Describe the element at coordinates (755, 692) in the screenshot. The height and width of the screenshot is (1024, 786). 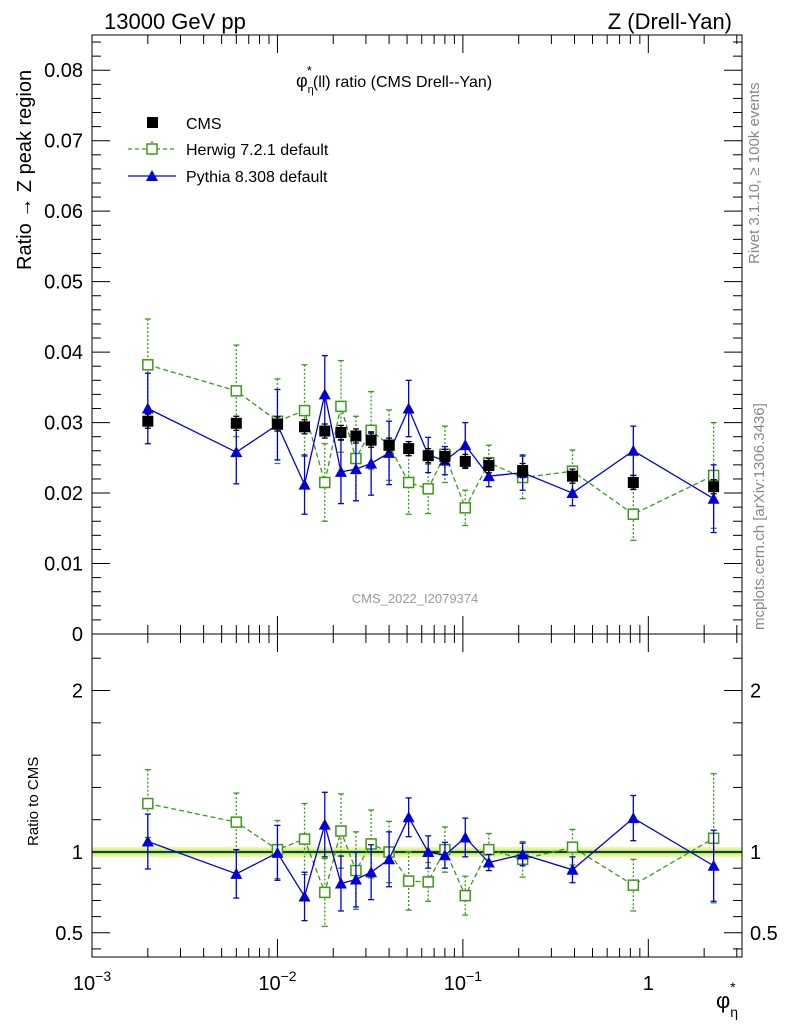
I see `ratio-tick-label-right: 2` at that location.